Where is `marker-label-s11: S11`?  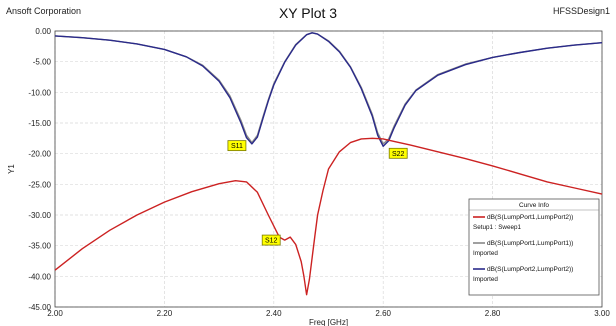
marker-label-s11: S11 is located at coordinates (237, 146).